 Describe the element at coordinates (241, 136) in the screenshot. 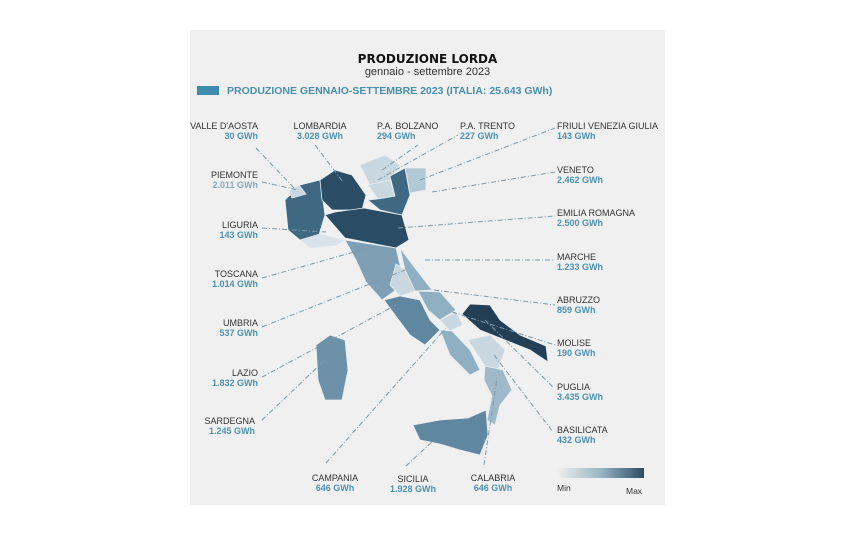

I see `region-value: 30 GWh` at that location.